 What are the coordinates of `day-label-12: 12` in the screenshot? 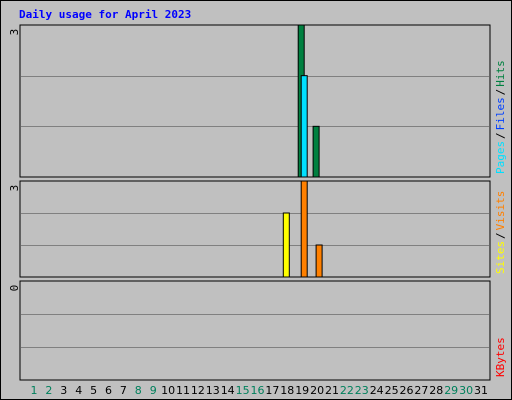 It's located at (198, 390).